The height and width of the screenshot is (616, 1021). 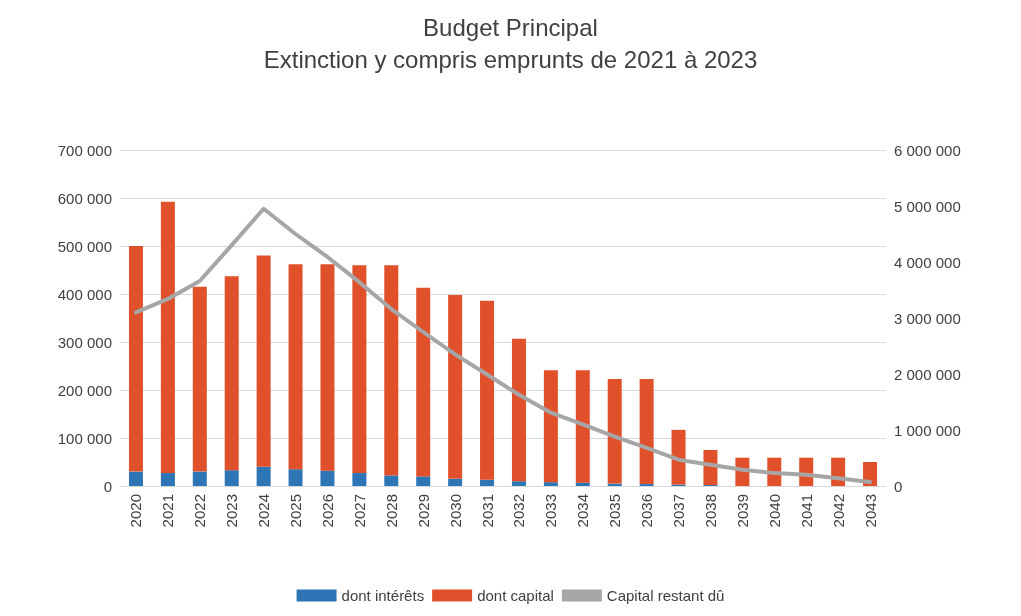 I want to click on y-tick-label: 300 000, so click(x=84, y=342).